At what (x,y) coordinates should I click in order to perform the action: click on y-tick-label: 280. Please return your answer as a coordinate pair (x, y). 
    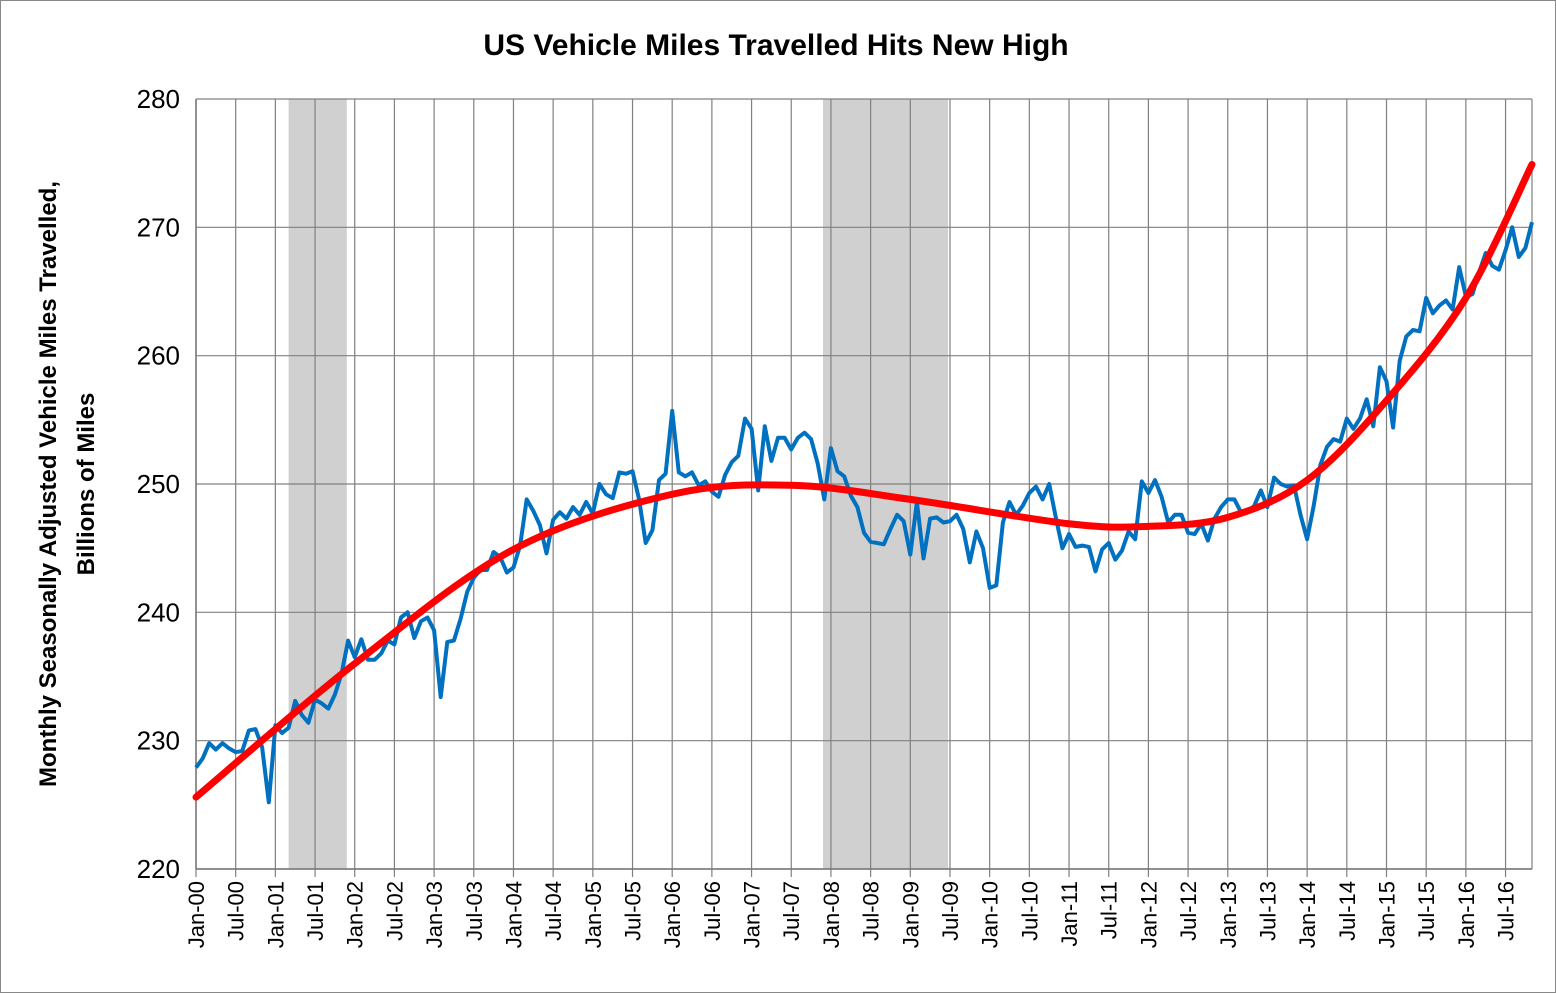
    Looking at the image, I should click on (158, 99).